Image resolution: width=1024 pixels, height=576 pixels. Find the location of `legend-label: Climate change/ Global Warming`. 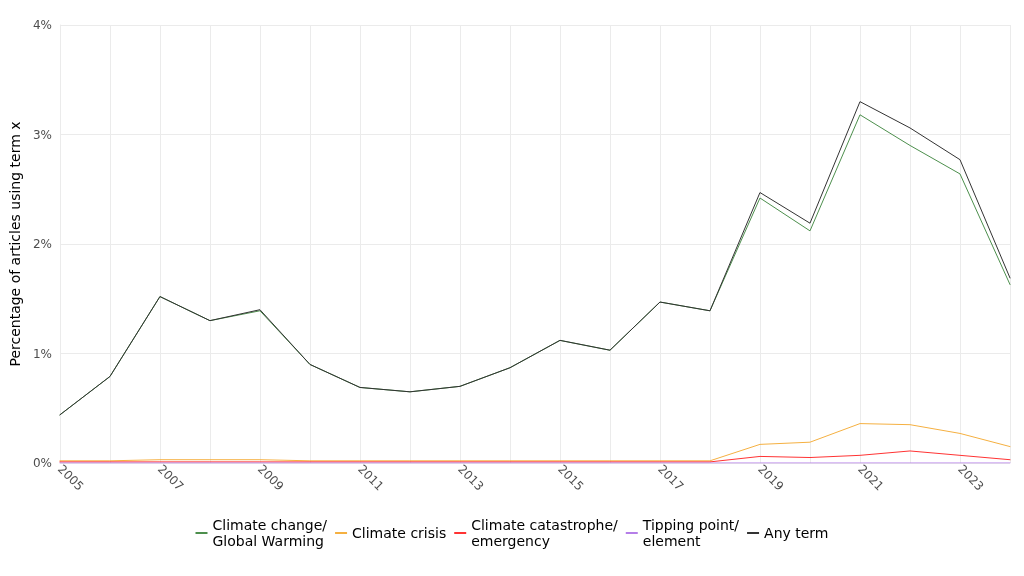

legend-label: Climate change/ Global Warming is located at coordinates (270, 533).